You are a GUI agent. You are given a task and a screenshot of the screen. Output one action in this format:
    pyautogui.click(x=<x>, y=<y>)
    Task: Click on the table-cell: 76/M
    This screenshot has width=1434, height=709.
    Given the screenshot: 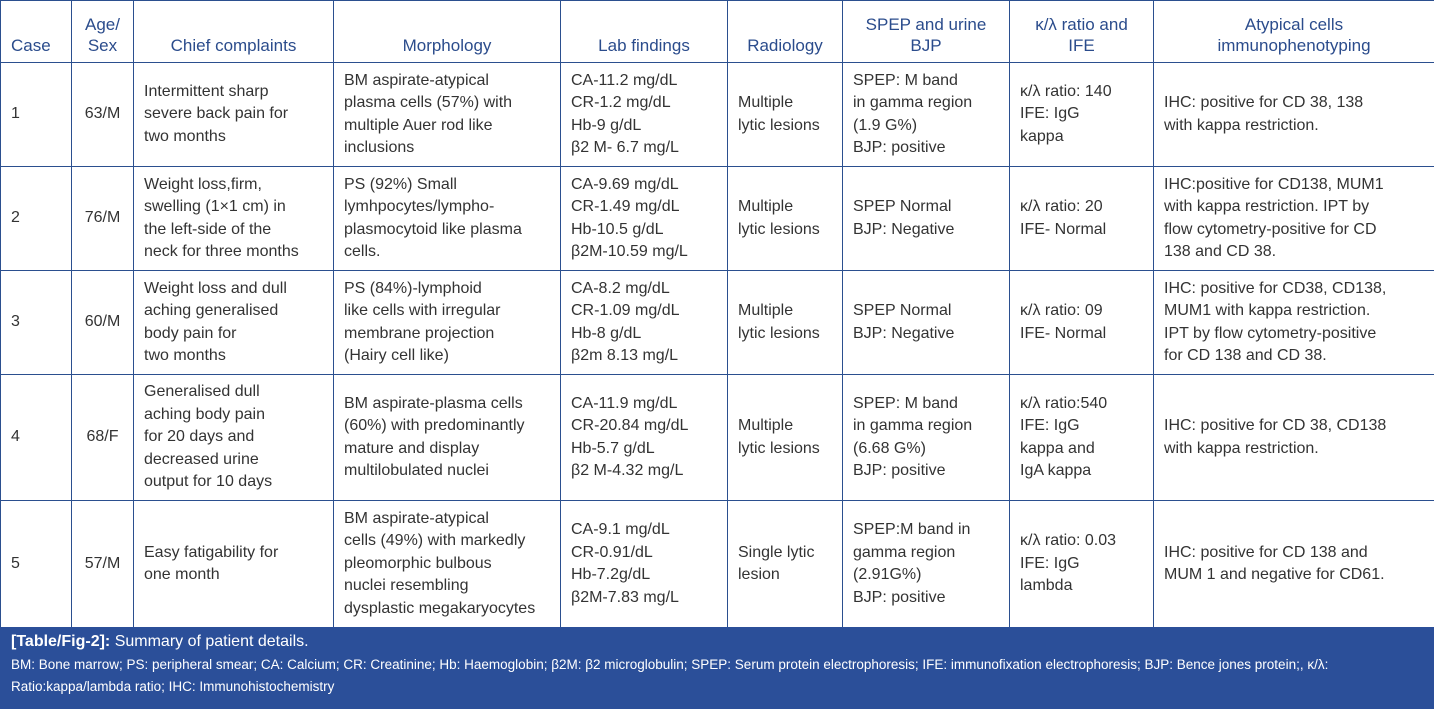 What is the action you would take?
    pyautogui.click(x=102, y=218)
    